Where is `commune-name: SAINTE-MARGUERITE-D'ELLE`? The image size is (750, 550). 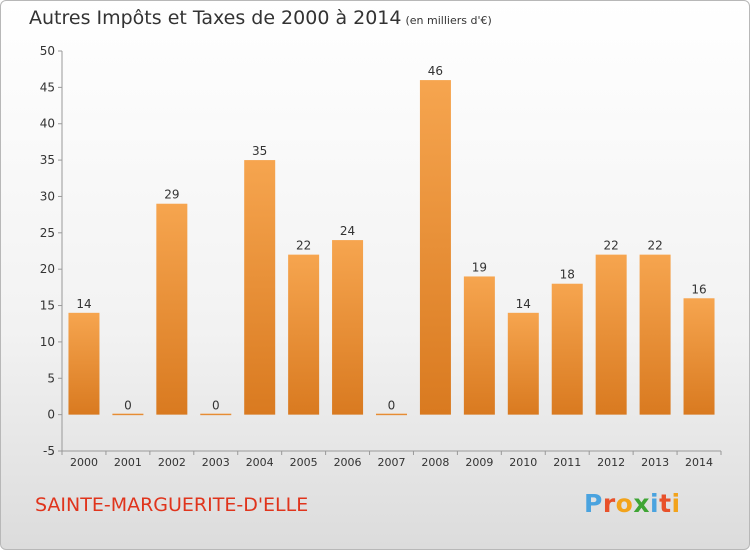
commune-name: SAINTE-MARGUERITE-D'ELLE is located at coordinates (172, 505).